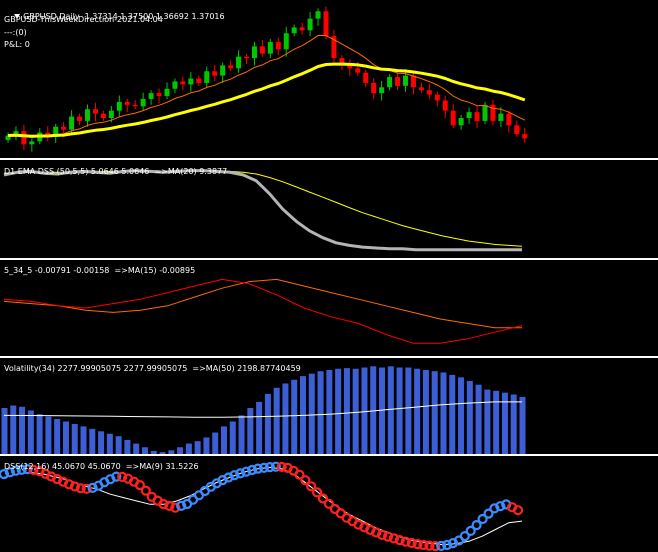  Describe the element at coordinates (266, 100) in the screenshot. I see `slow-ma-line` at that location.